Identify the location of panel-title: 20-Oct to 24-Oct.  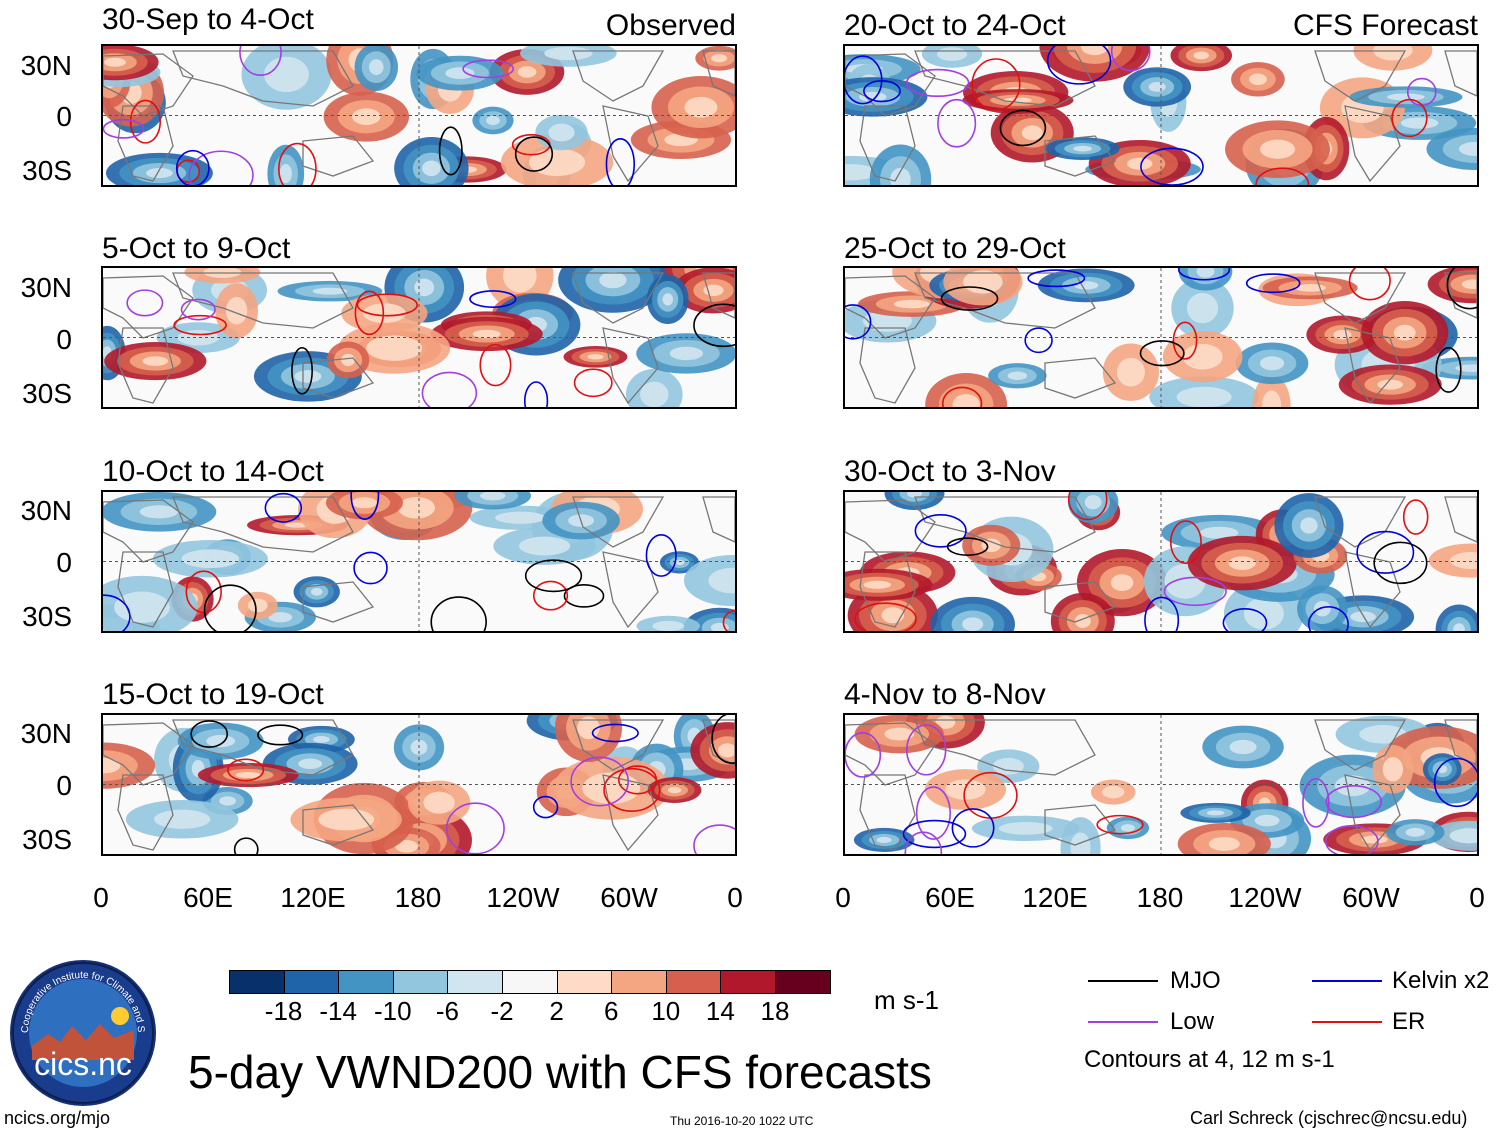
(955, 25).